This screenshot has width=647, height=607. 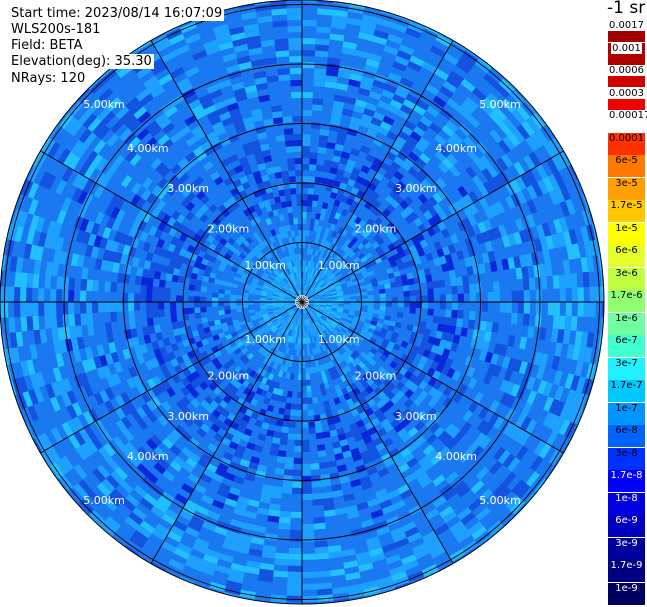 I want to click on instrument-label: WLS200s-181, so click(x=57, y=29).